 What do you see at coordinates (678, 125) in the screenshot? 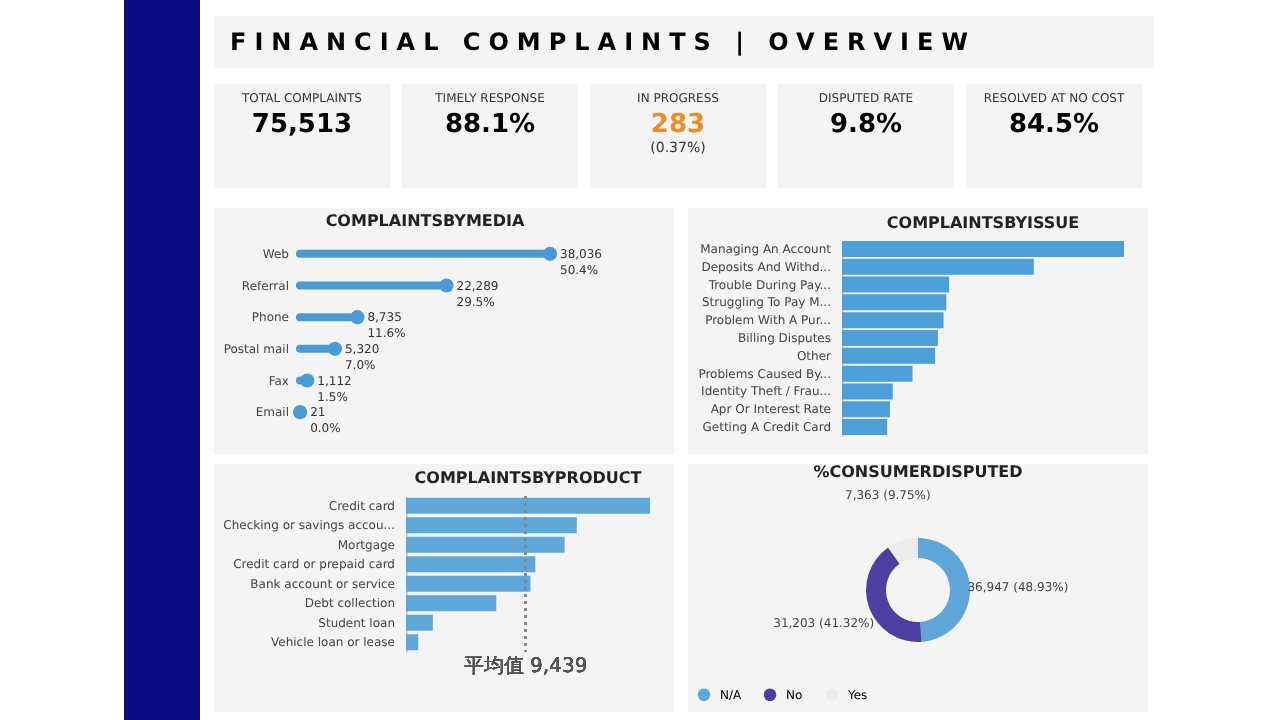
I see `text: 283` at bounding box center [678, 125].